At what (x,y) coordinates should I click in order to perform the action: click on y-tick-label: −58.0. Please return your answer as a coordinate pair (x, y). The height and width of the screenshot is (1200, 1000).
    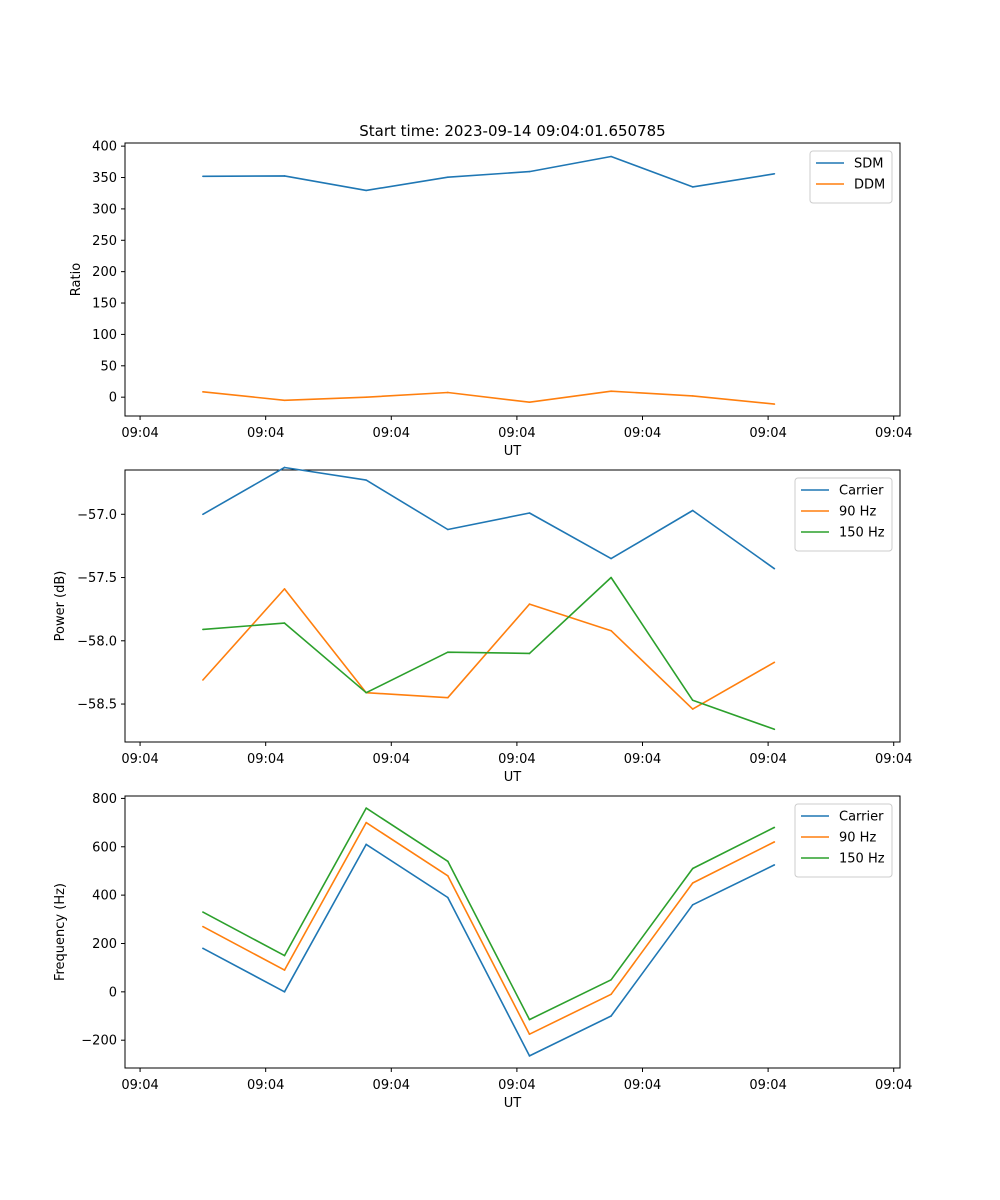
    Looking at the image, I should click on (97, 641).